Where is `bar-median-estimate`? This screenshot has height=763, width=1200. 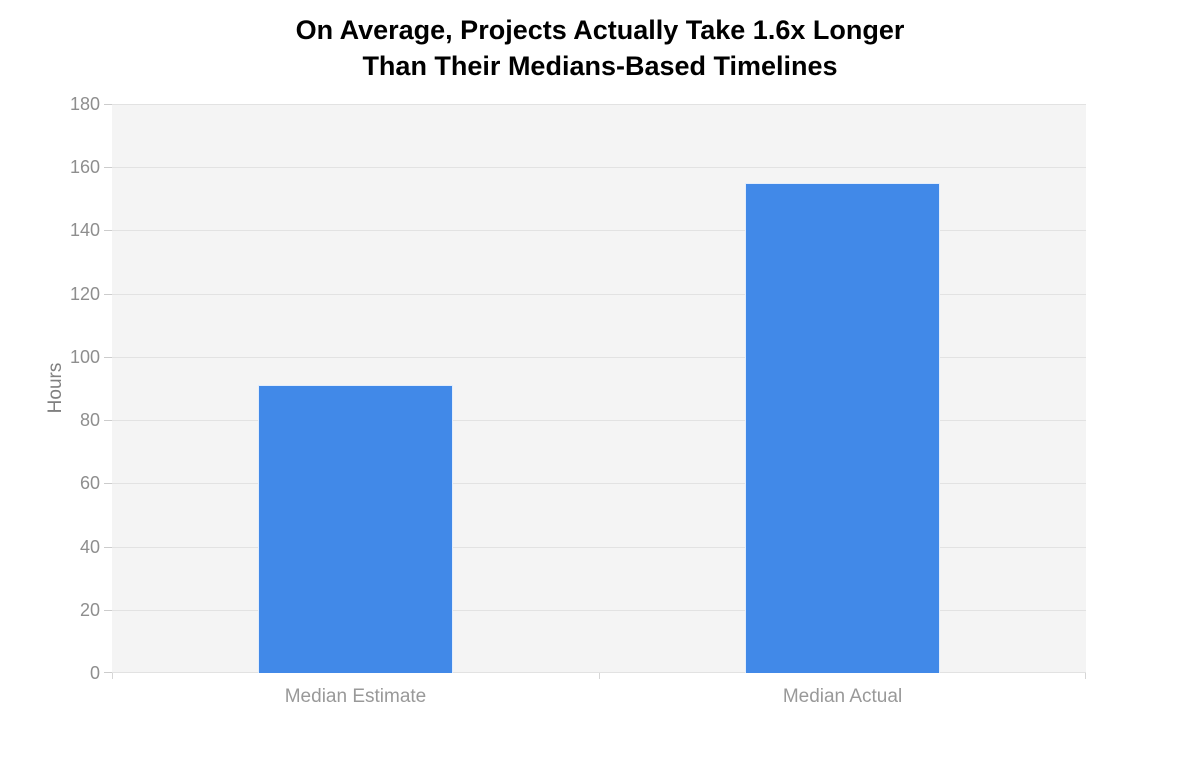 bar-median-estimate is located at coordinates (355, 529).